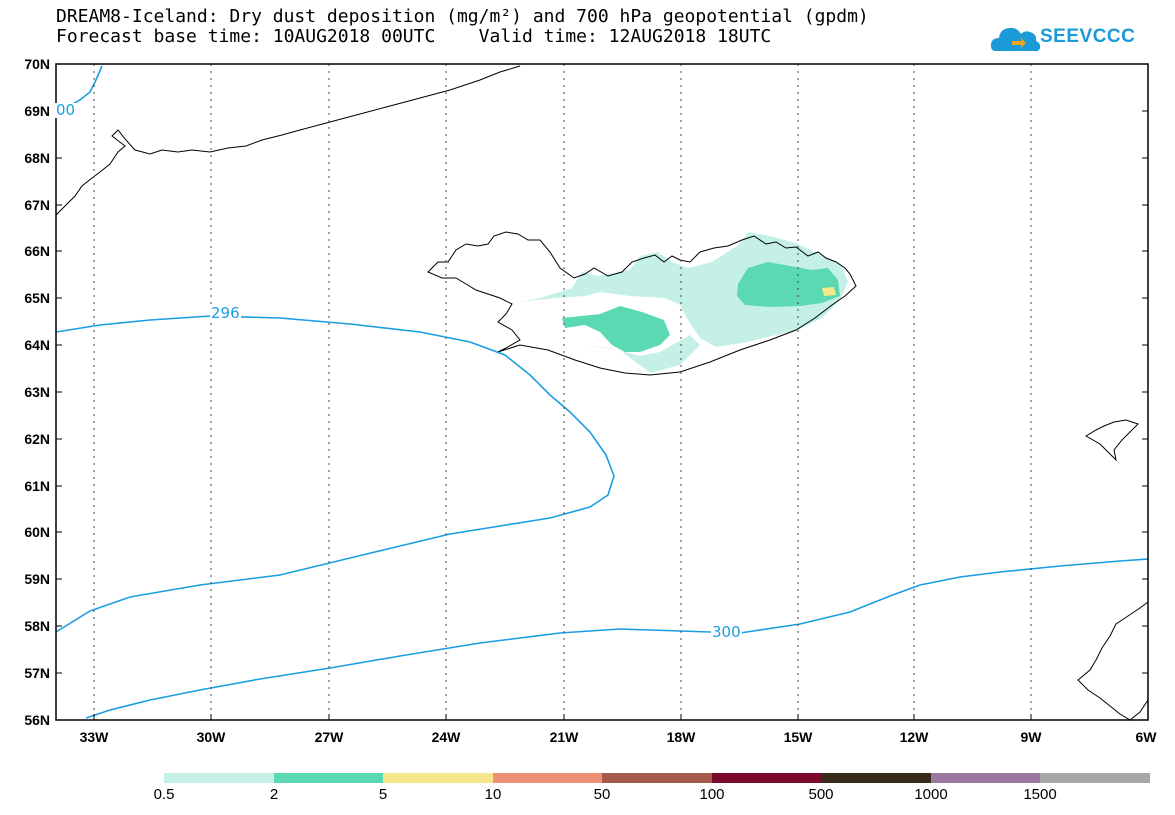 The height and width of the screenshot is (815, 1175). I want to click on lon-label: 18W, so click(681, 737).